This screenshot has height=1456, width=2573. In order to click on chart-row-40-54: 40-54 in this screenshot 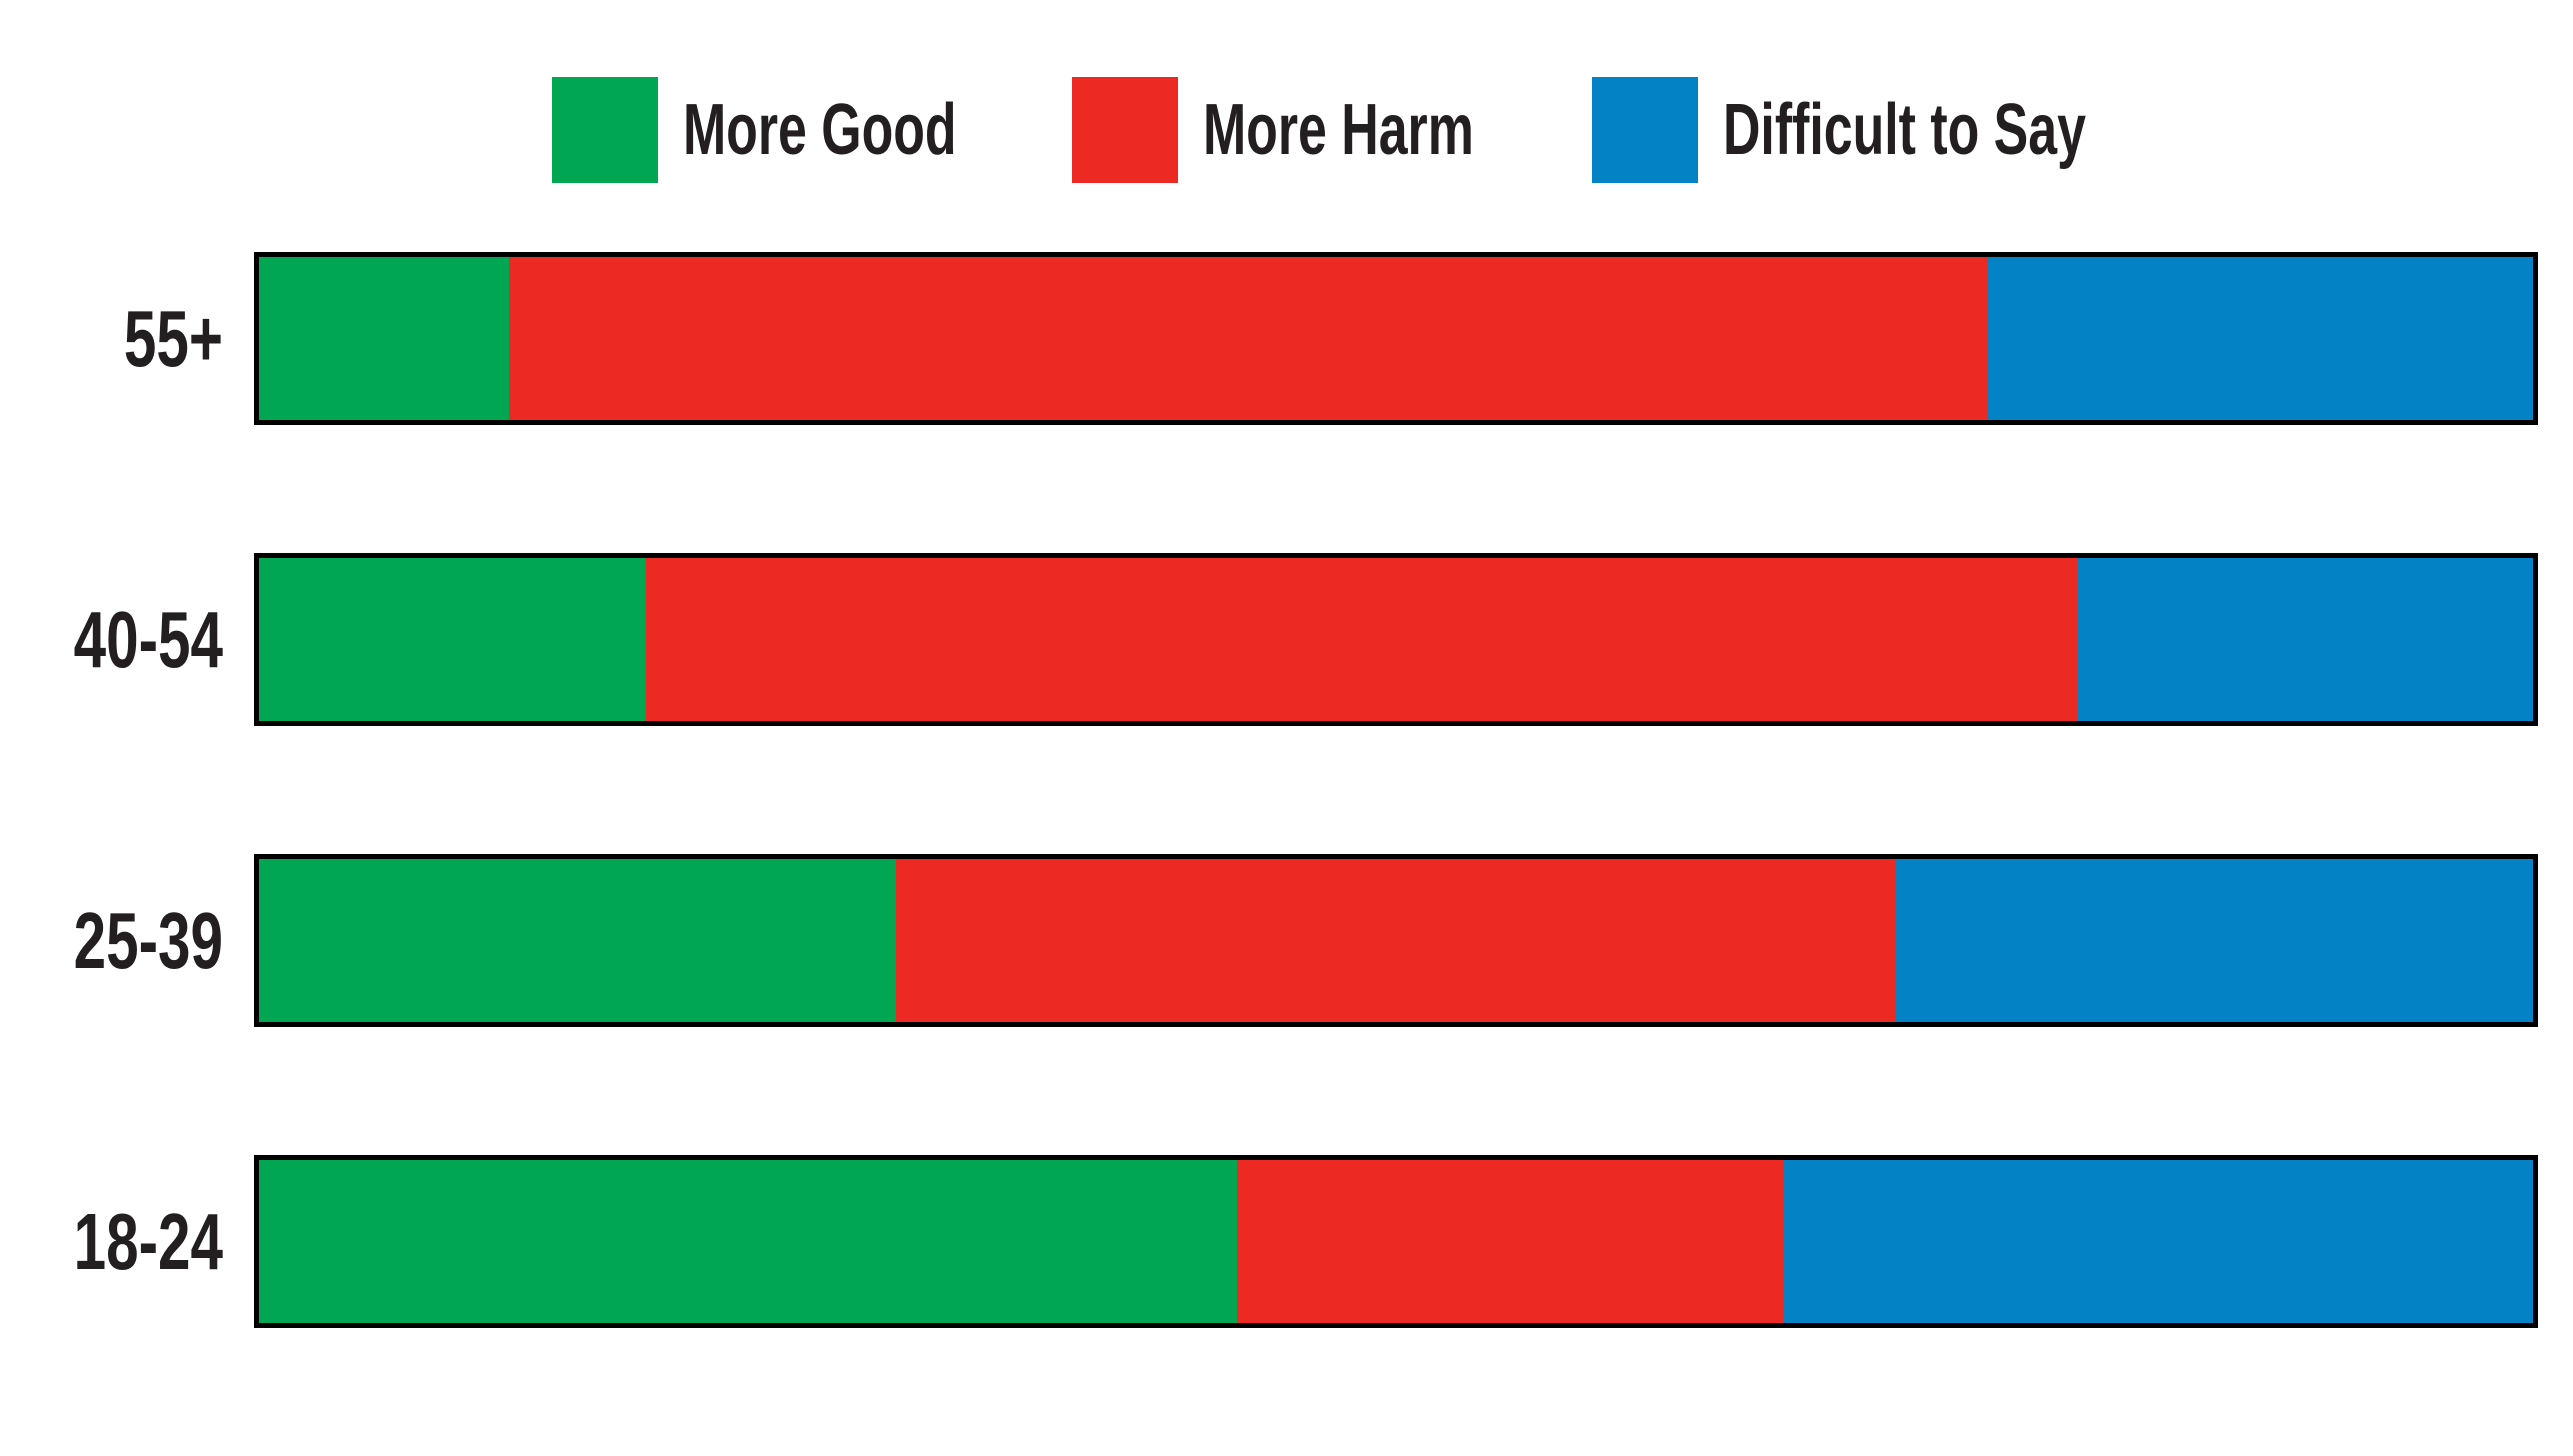, I will do `click(1286, 639)`.